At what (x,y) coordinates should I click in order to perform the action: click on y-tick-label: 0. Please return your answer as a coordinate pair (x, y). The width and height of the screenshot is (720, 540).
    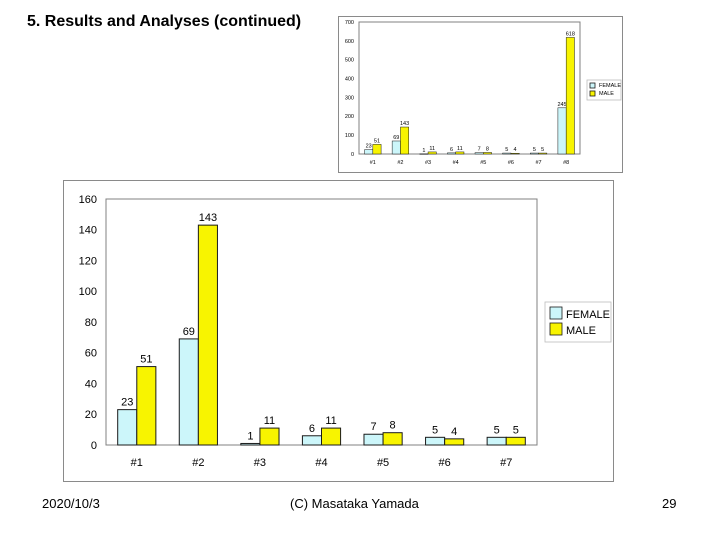
    Looking at the image, I should click on (352, 155).